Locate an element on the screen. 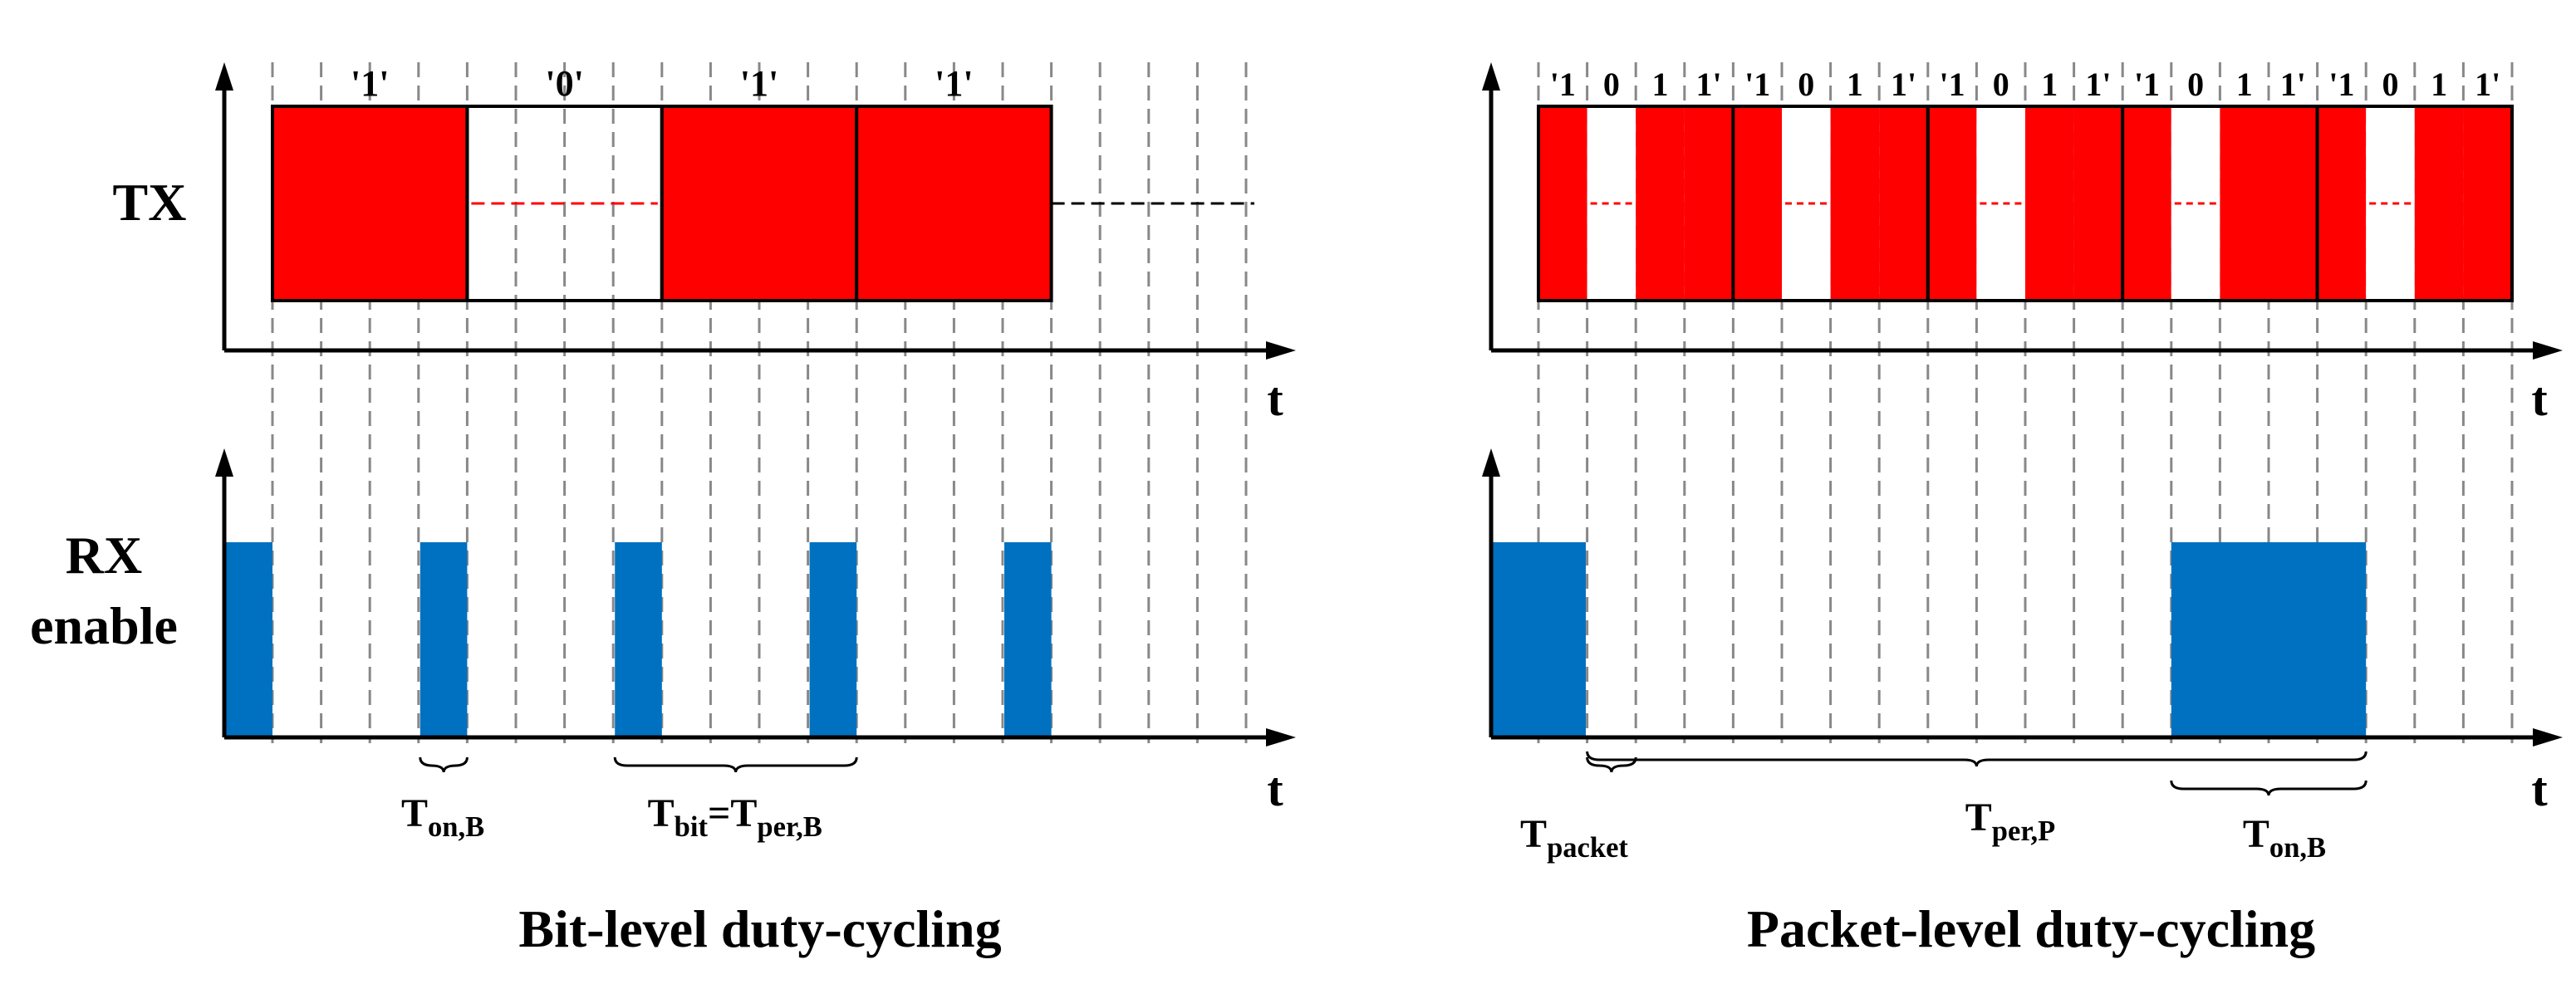 The height and width of the screenshot is (984, 2576). row-label-tx: TX is located at coordinates (150, 202).